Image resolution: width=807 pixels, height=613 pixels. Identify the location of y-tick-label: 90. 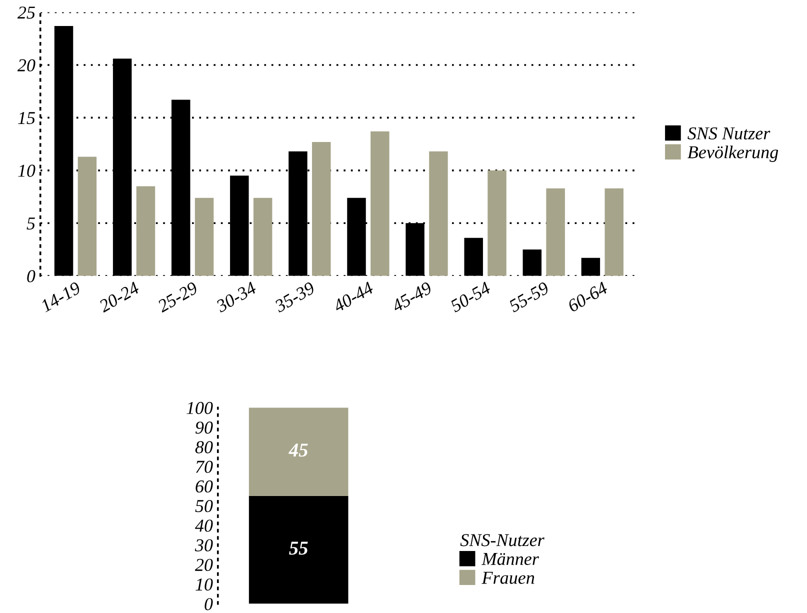
(204, 428).